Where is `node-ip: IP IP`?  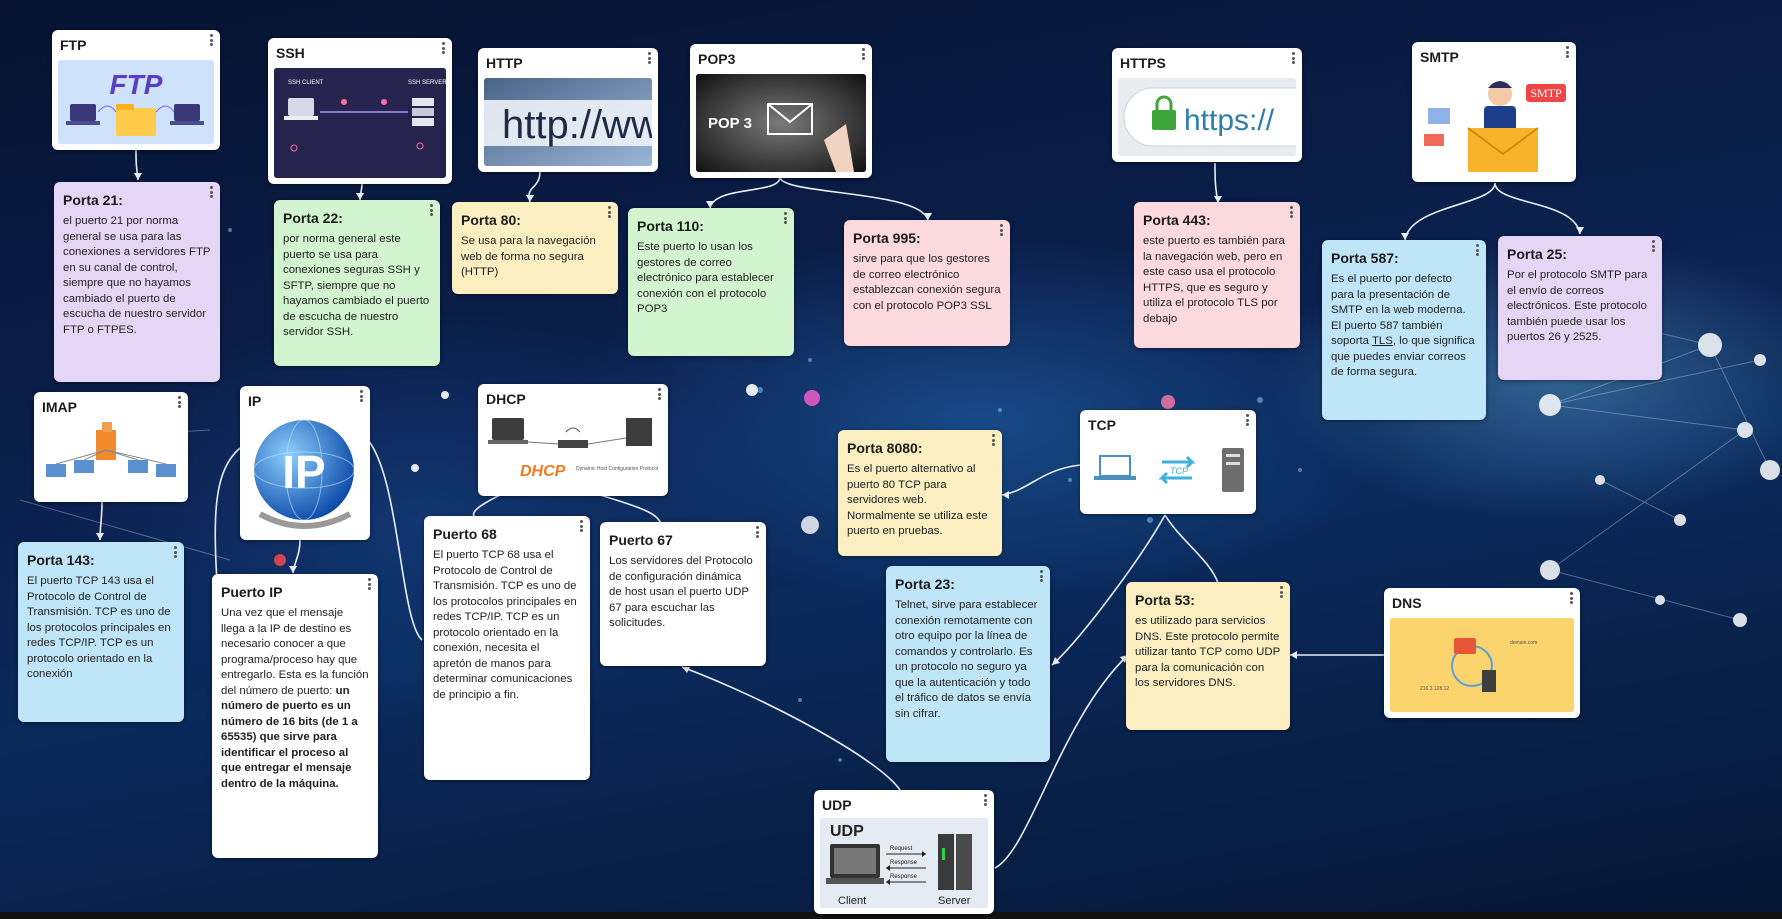
node-ip: IP IP is located at coordinates (305, 463).